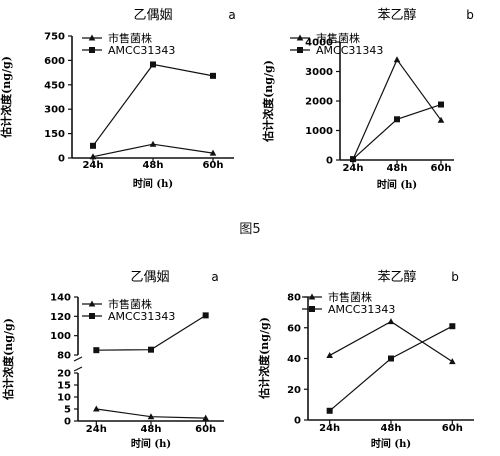  I want to click on y-tick-label: 120, so click(60, 317).